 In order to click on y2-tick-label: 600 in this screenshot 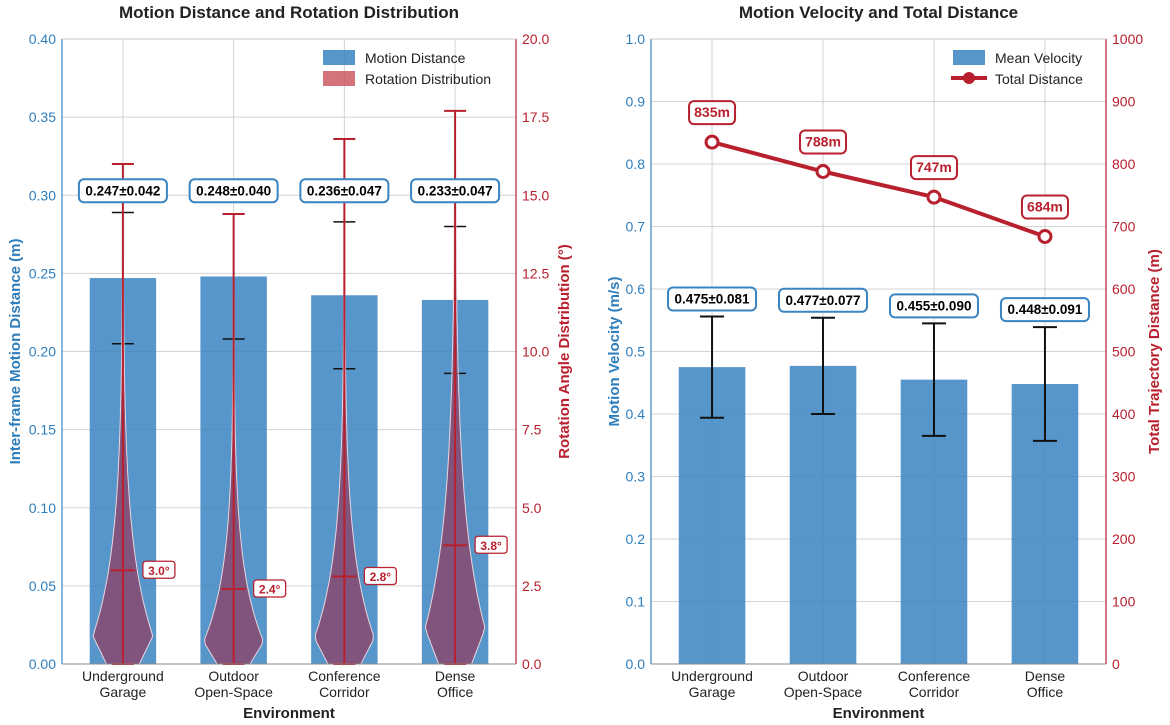, I will do `click(1124, 289)`.